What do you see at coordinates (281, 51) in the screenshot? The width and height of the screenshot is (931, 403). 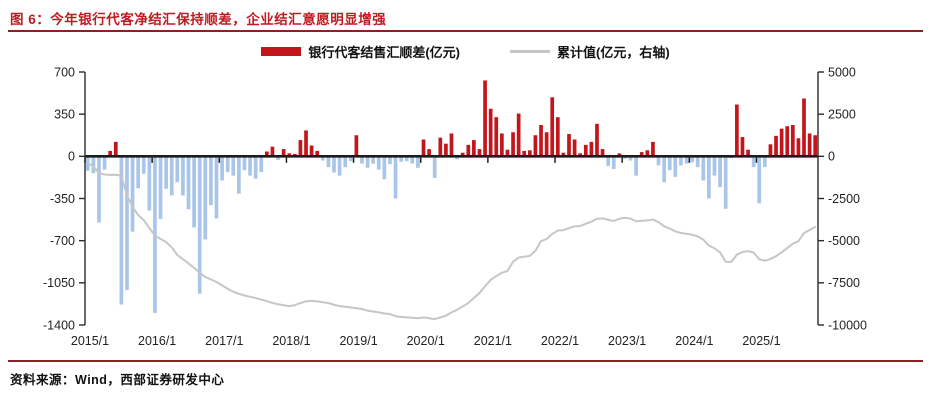 I see `bar-series-swatch` at bounding box center [281, 51].